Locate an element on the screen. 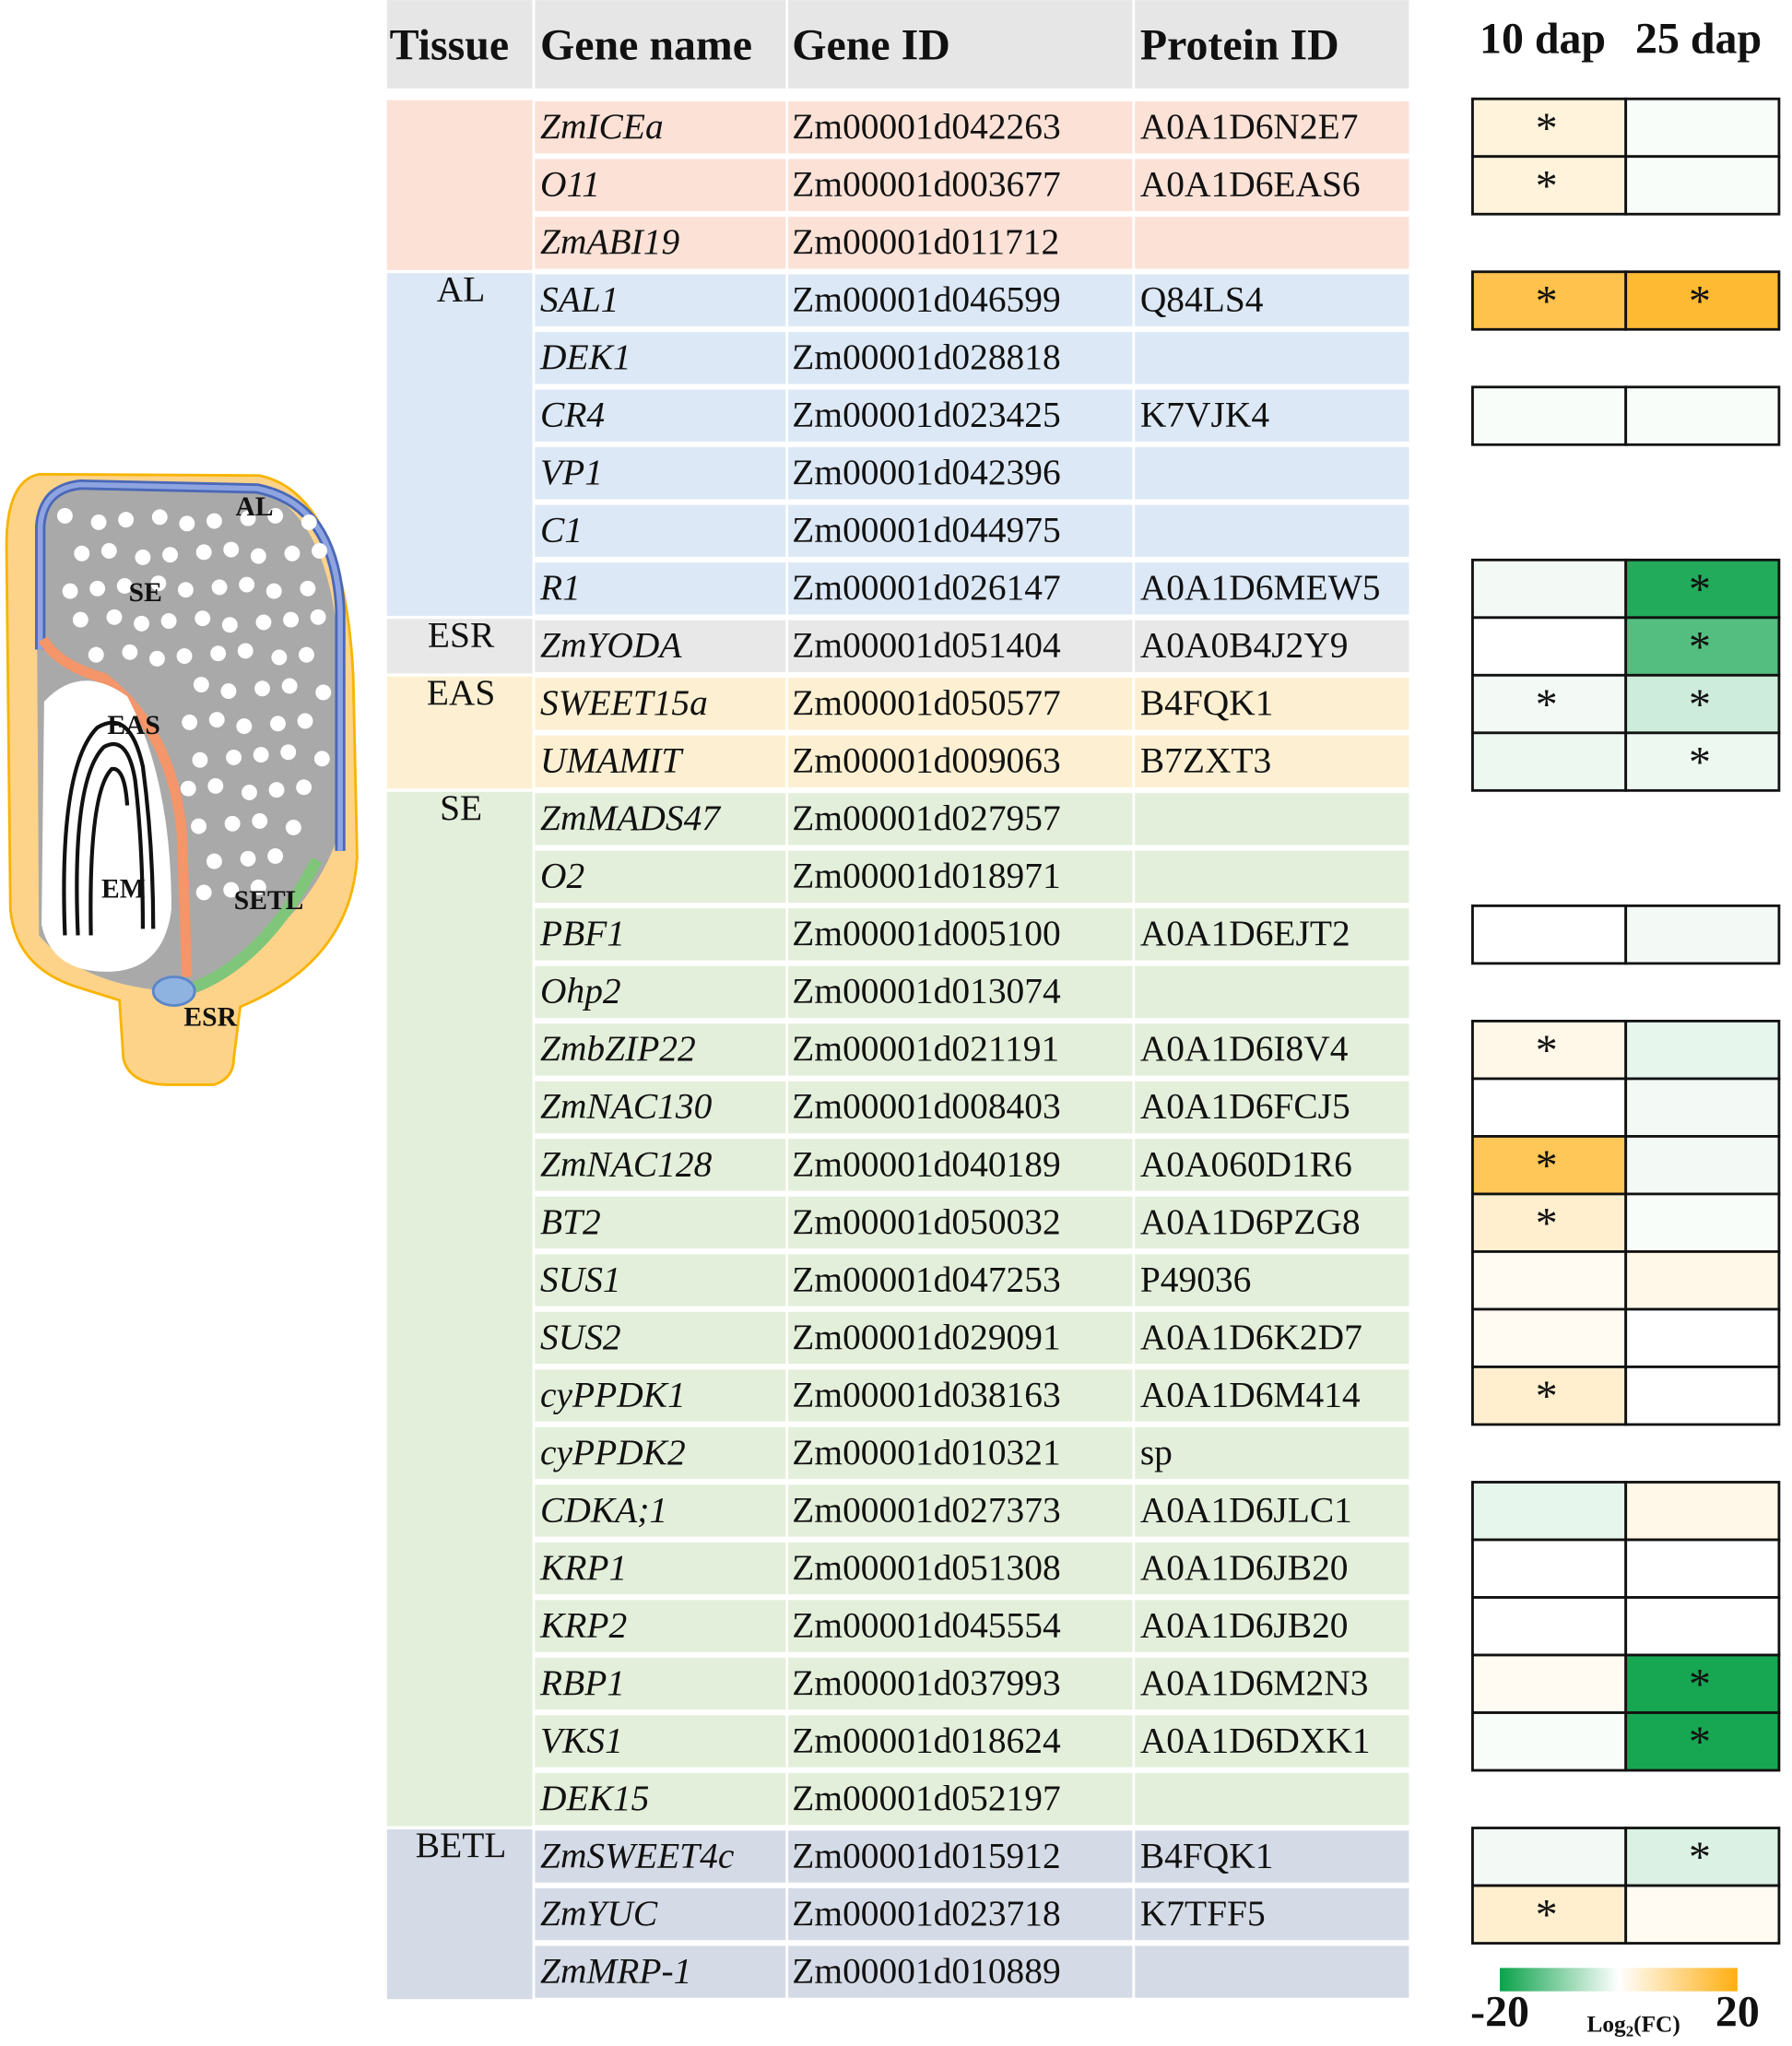 This screenshot has height=2046, width=1792. tissue-label: BETL is located at coordinates (461, 1845).